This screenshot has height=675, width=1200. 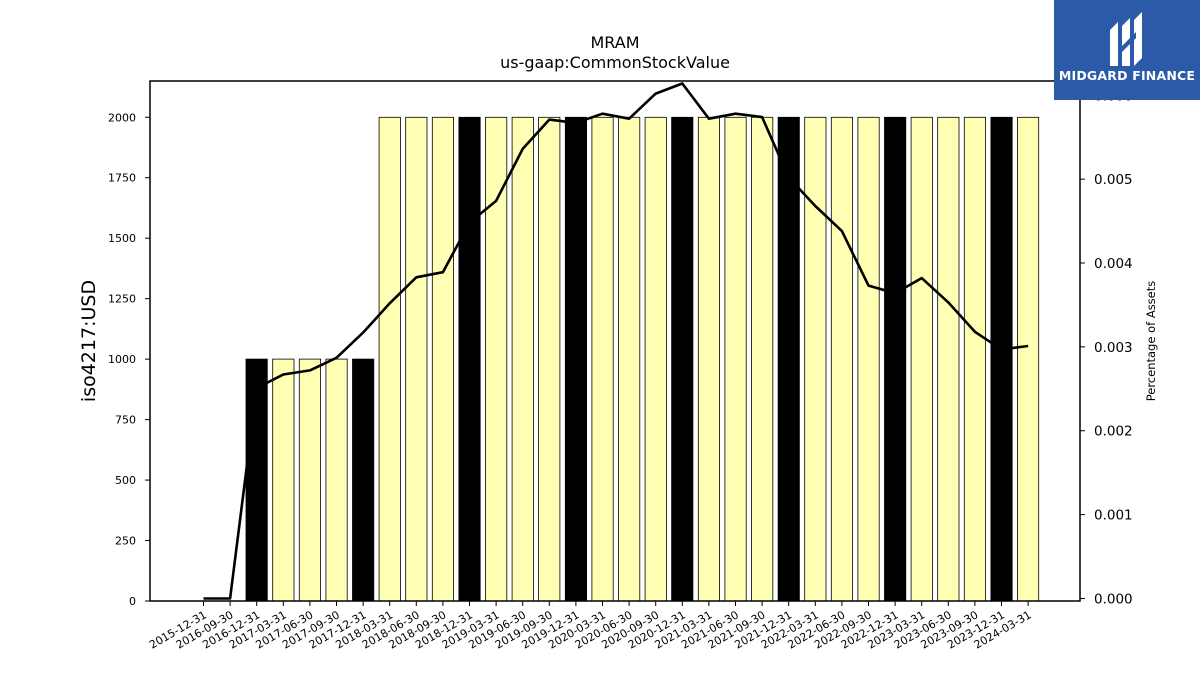 What do you see at coordinates (1113, 180) in the screenshot?
I see `y2-tick-label: 0.005` at bounding box center [1113, 180].